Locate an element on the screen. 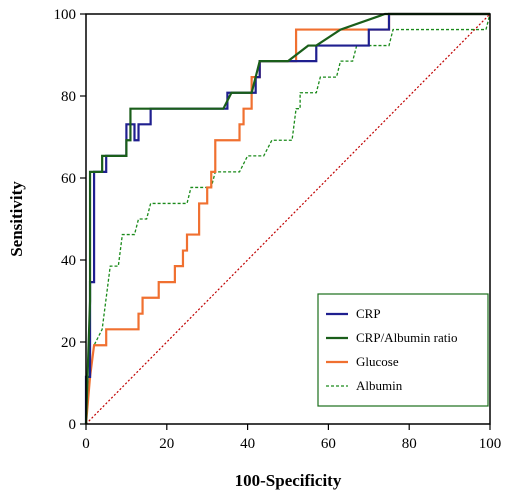 This screenshot has height=494, width=510. x-tick-label: 40 is located at coordinates (247, 444).